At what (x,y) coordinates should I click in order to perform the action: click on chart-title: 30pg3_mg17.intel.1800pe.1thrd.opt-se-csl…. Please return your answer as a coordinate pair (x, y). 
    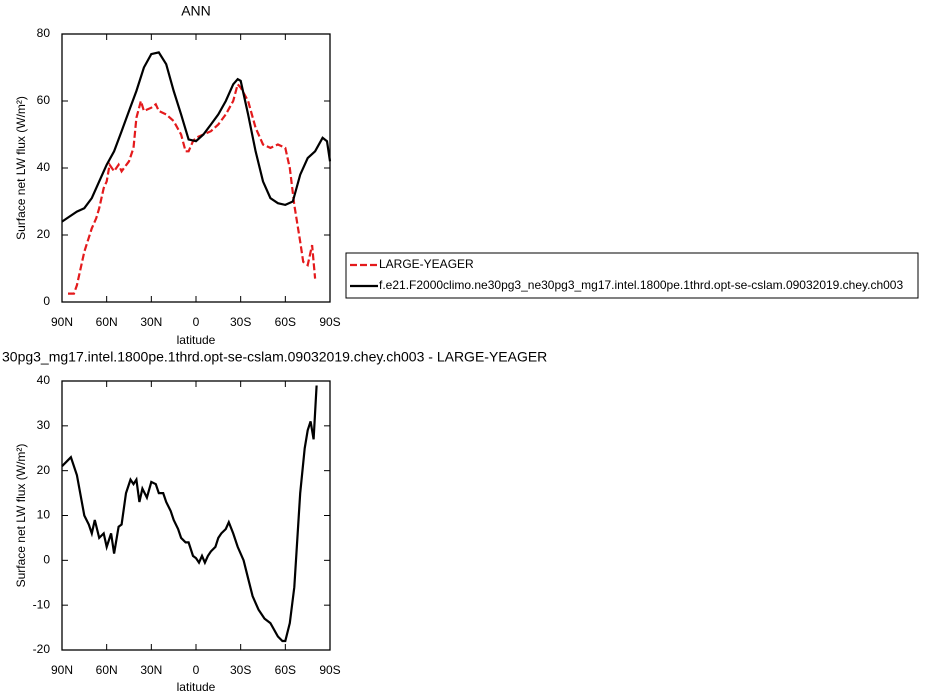
    Looking at the image, I should click on (274, 357).